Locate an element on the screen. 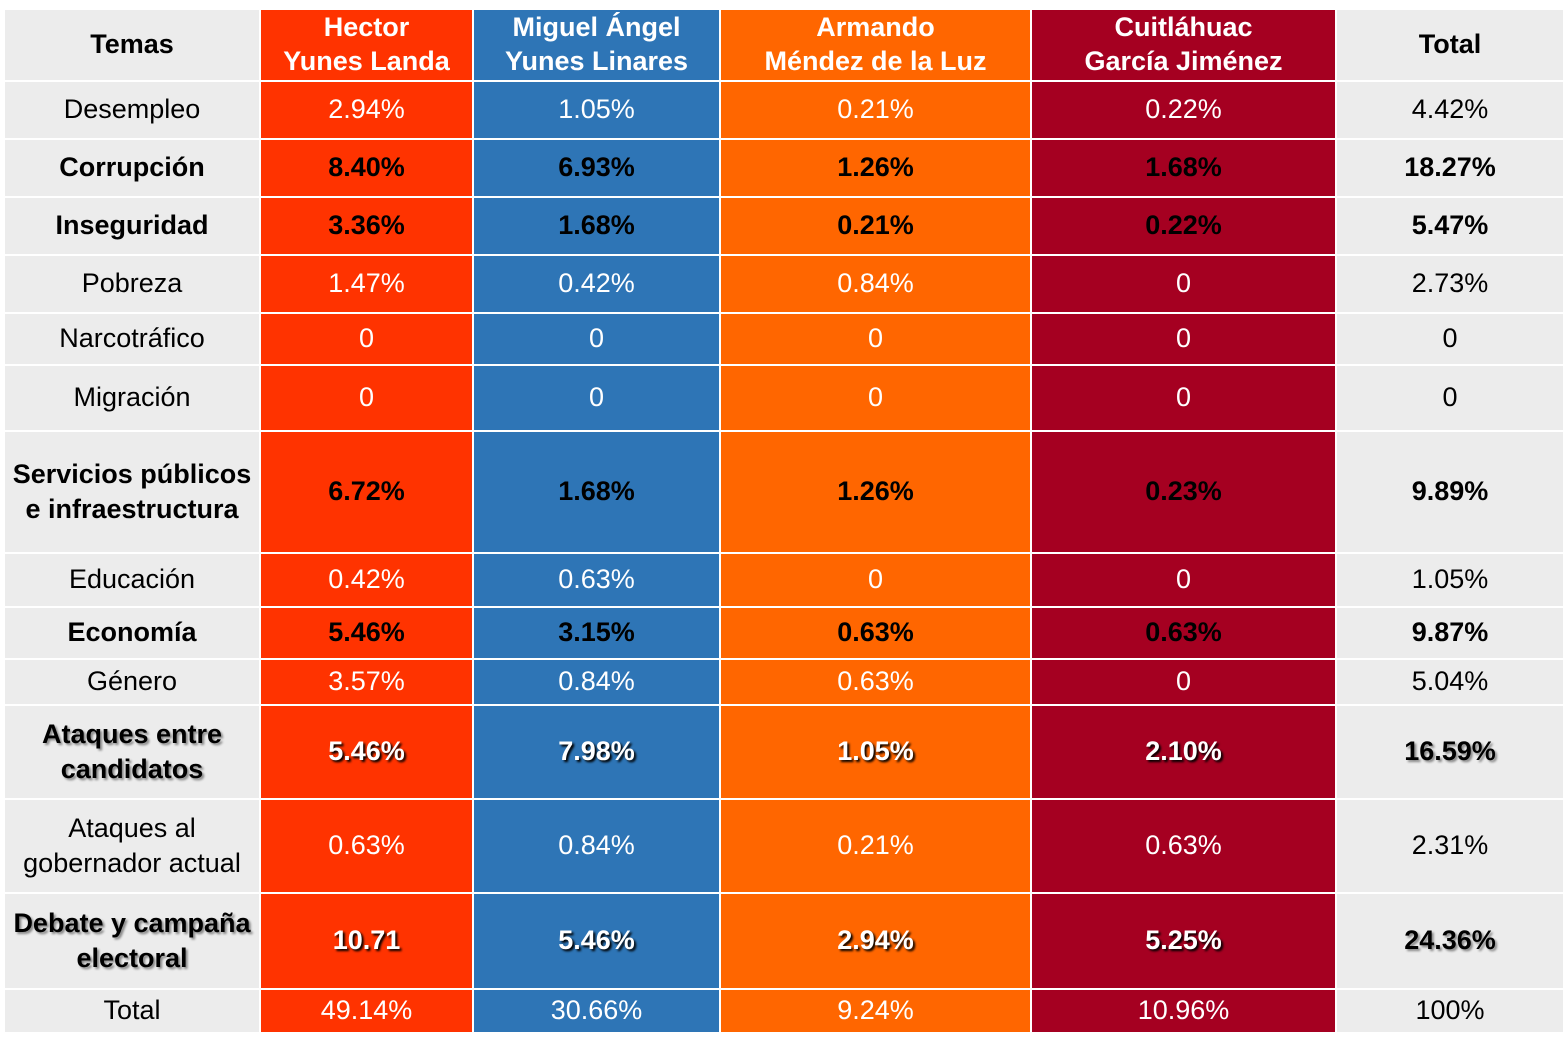 The image size is (1566, 1053). table-row: Migración 0 0 0 0 0 is located at coordinates (784, 398).